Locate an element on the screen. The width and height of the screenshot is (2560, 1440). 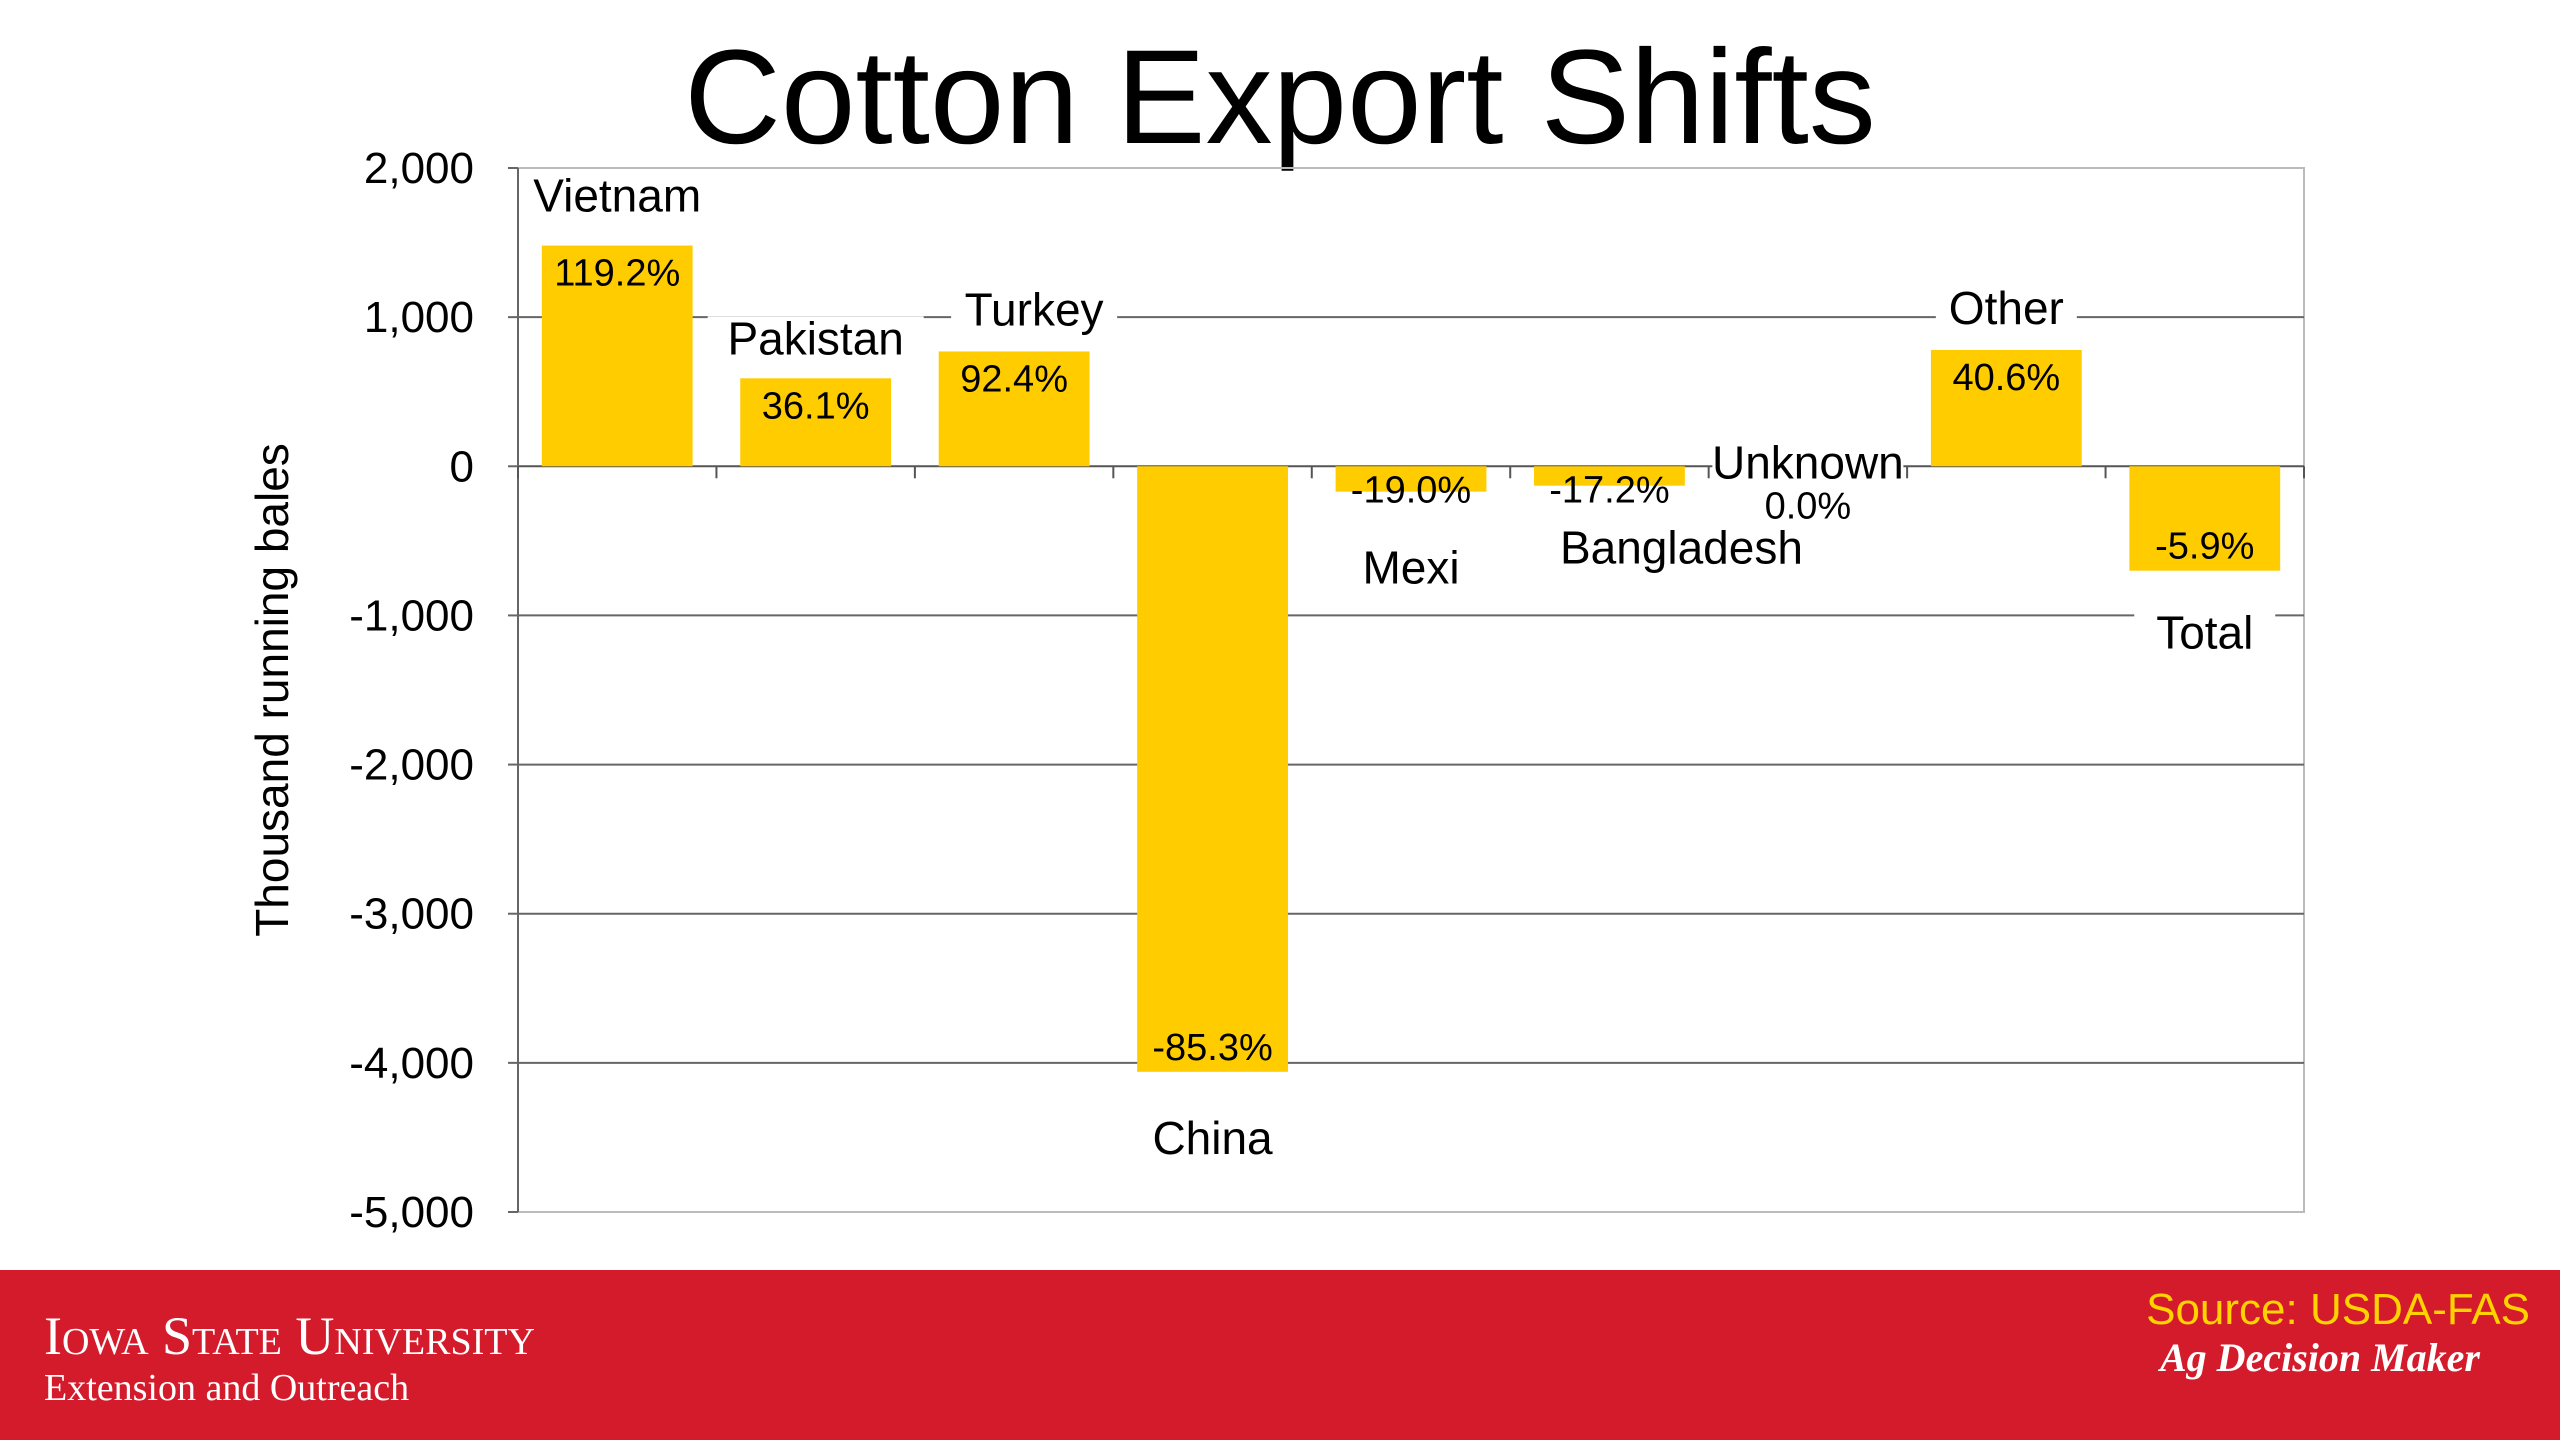
data-label: 92.4% is located at coordinates (1014, 379).